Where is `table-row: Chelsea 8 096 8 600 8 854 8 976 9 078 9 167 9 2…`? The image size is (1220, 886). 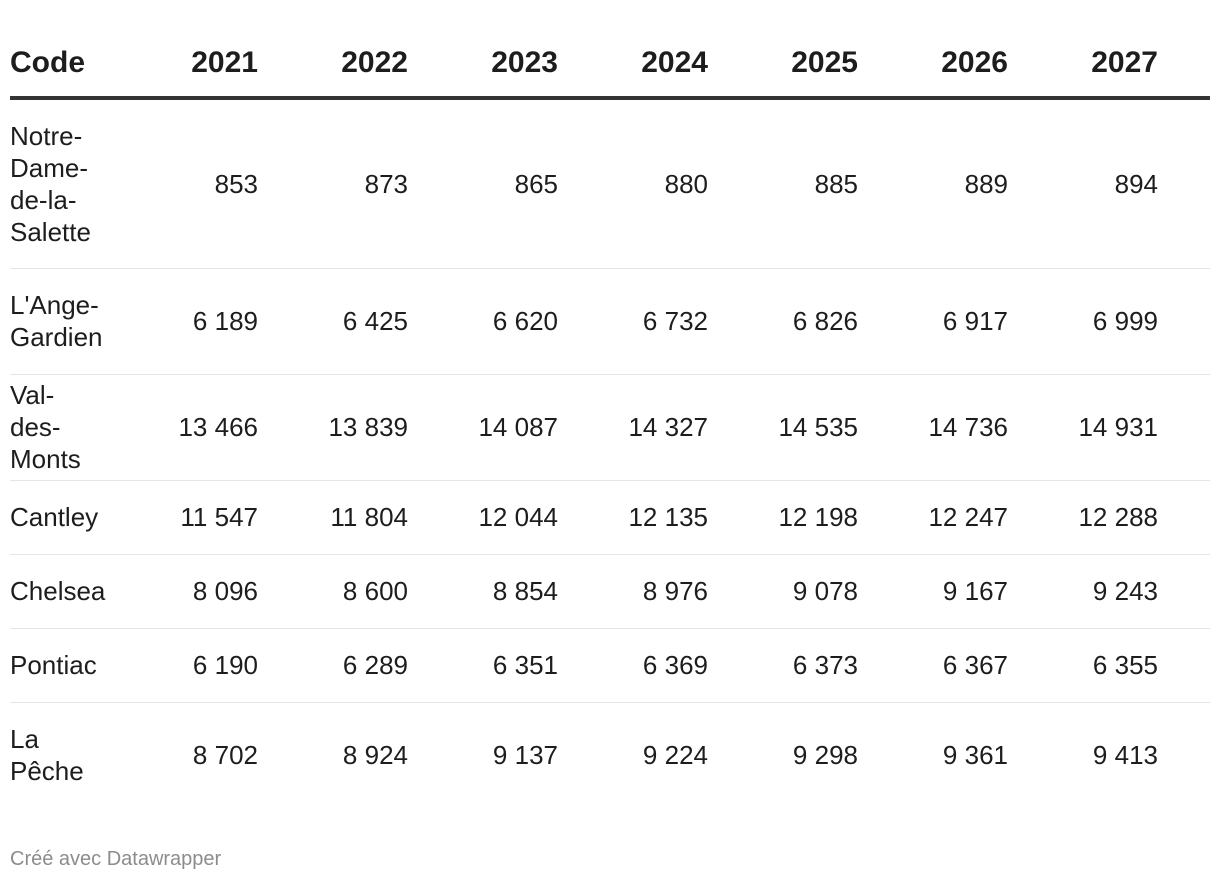 table-row: Chelsea 8 096 8 600 8 854 8 976 9 078 9 167 9 2… is located at coordinates (610, 591).